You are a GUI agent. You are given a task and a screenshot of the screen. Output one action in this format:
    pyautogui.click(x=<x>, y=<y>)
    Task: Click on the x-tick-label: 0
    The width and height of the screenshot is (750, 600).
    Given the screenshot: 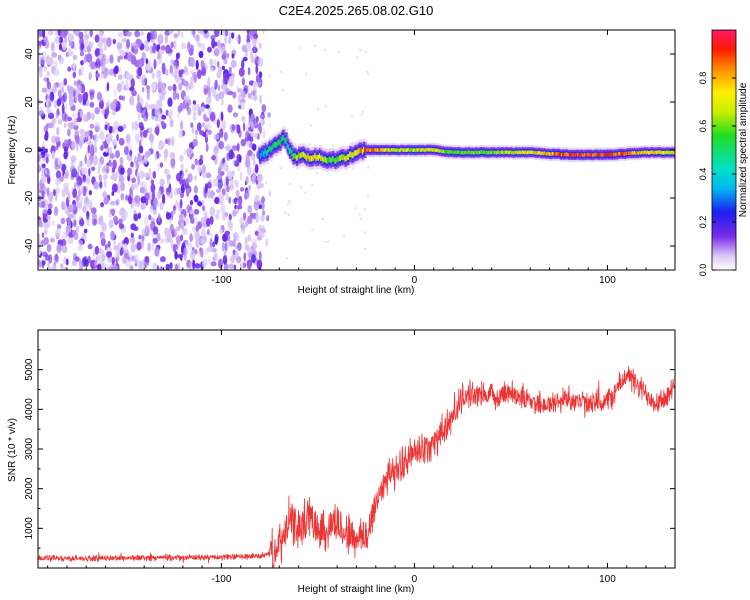 What is the action you would take?
    pyautogui.click(x=415, y=579)
    